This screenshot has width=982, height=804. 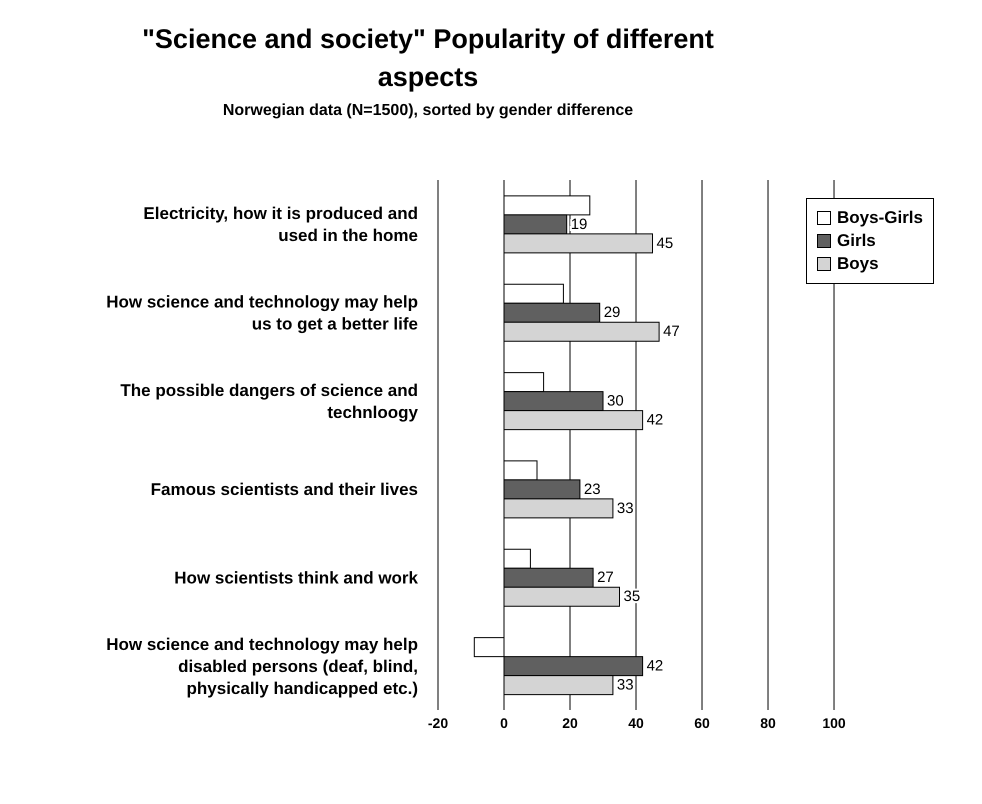 What do you see at coordinates (269, 401) in the screenshot?
I see `y-tick-label: The possible dangers of science and technloogy` at bounding box center [269, 401].